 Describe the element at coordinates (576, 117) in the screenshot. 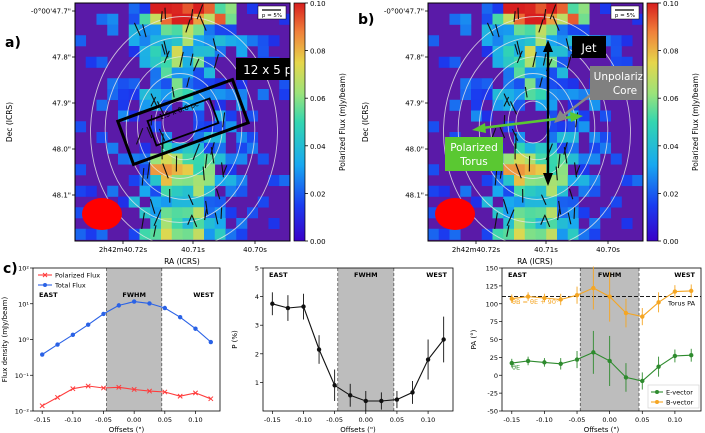

I see `torus-arrow-head-right` at that location.